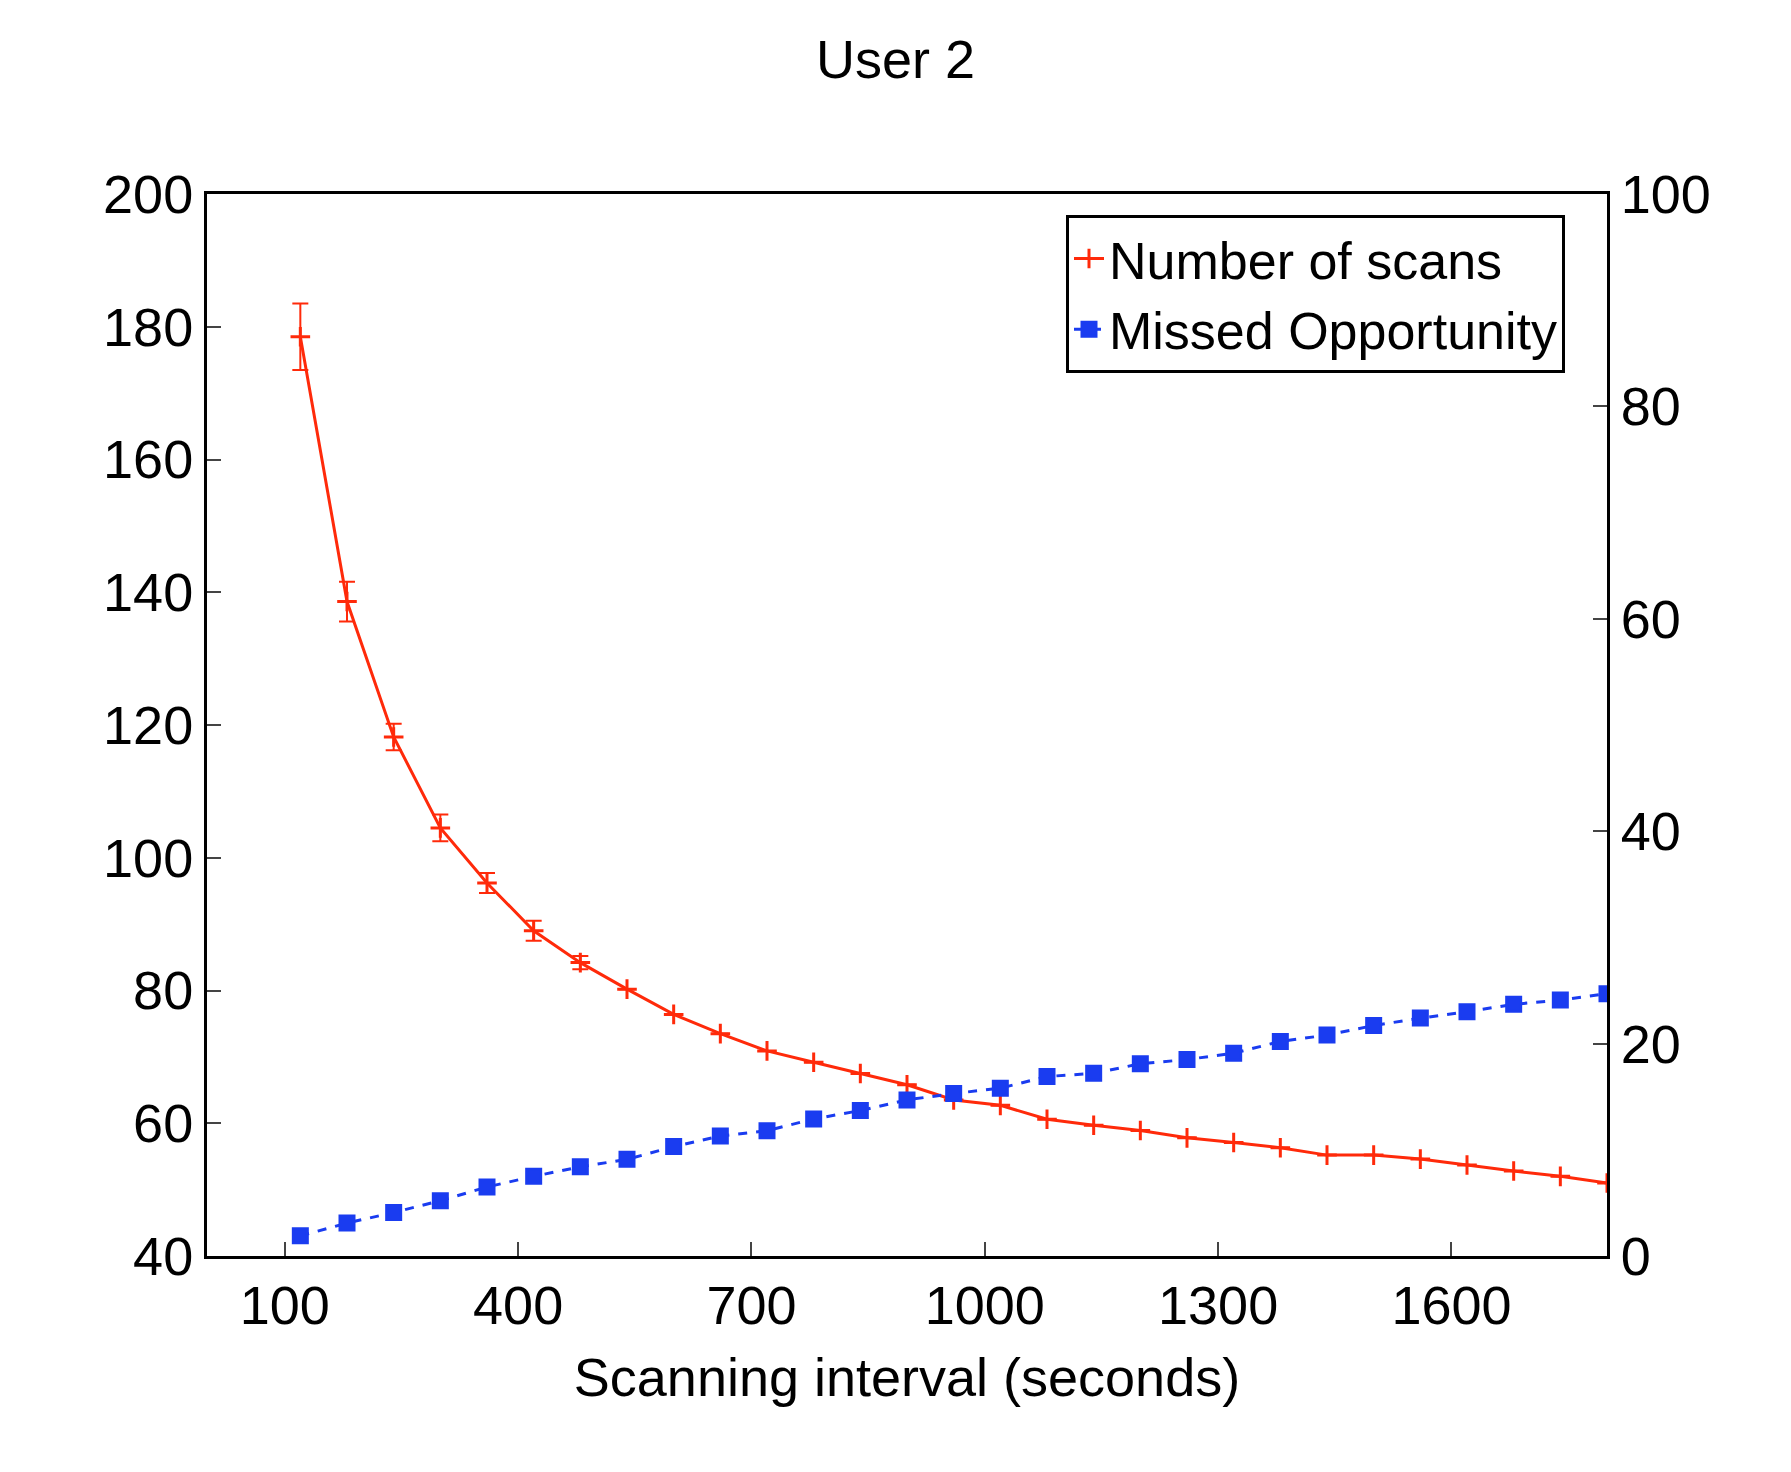 This screenshot has height=1472, width=1791. Describe the element at coordinates (163, 990) in the screenshot. I see `y-tick-label: 80` at that location.